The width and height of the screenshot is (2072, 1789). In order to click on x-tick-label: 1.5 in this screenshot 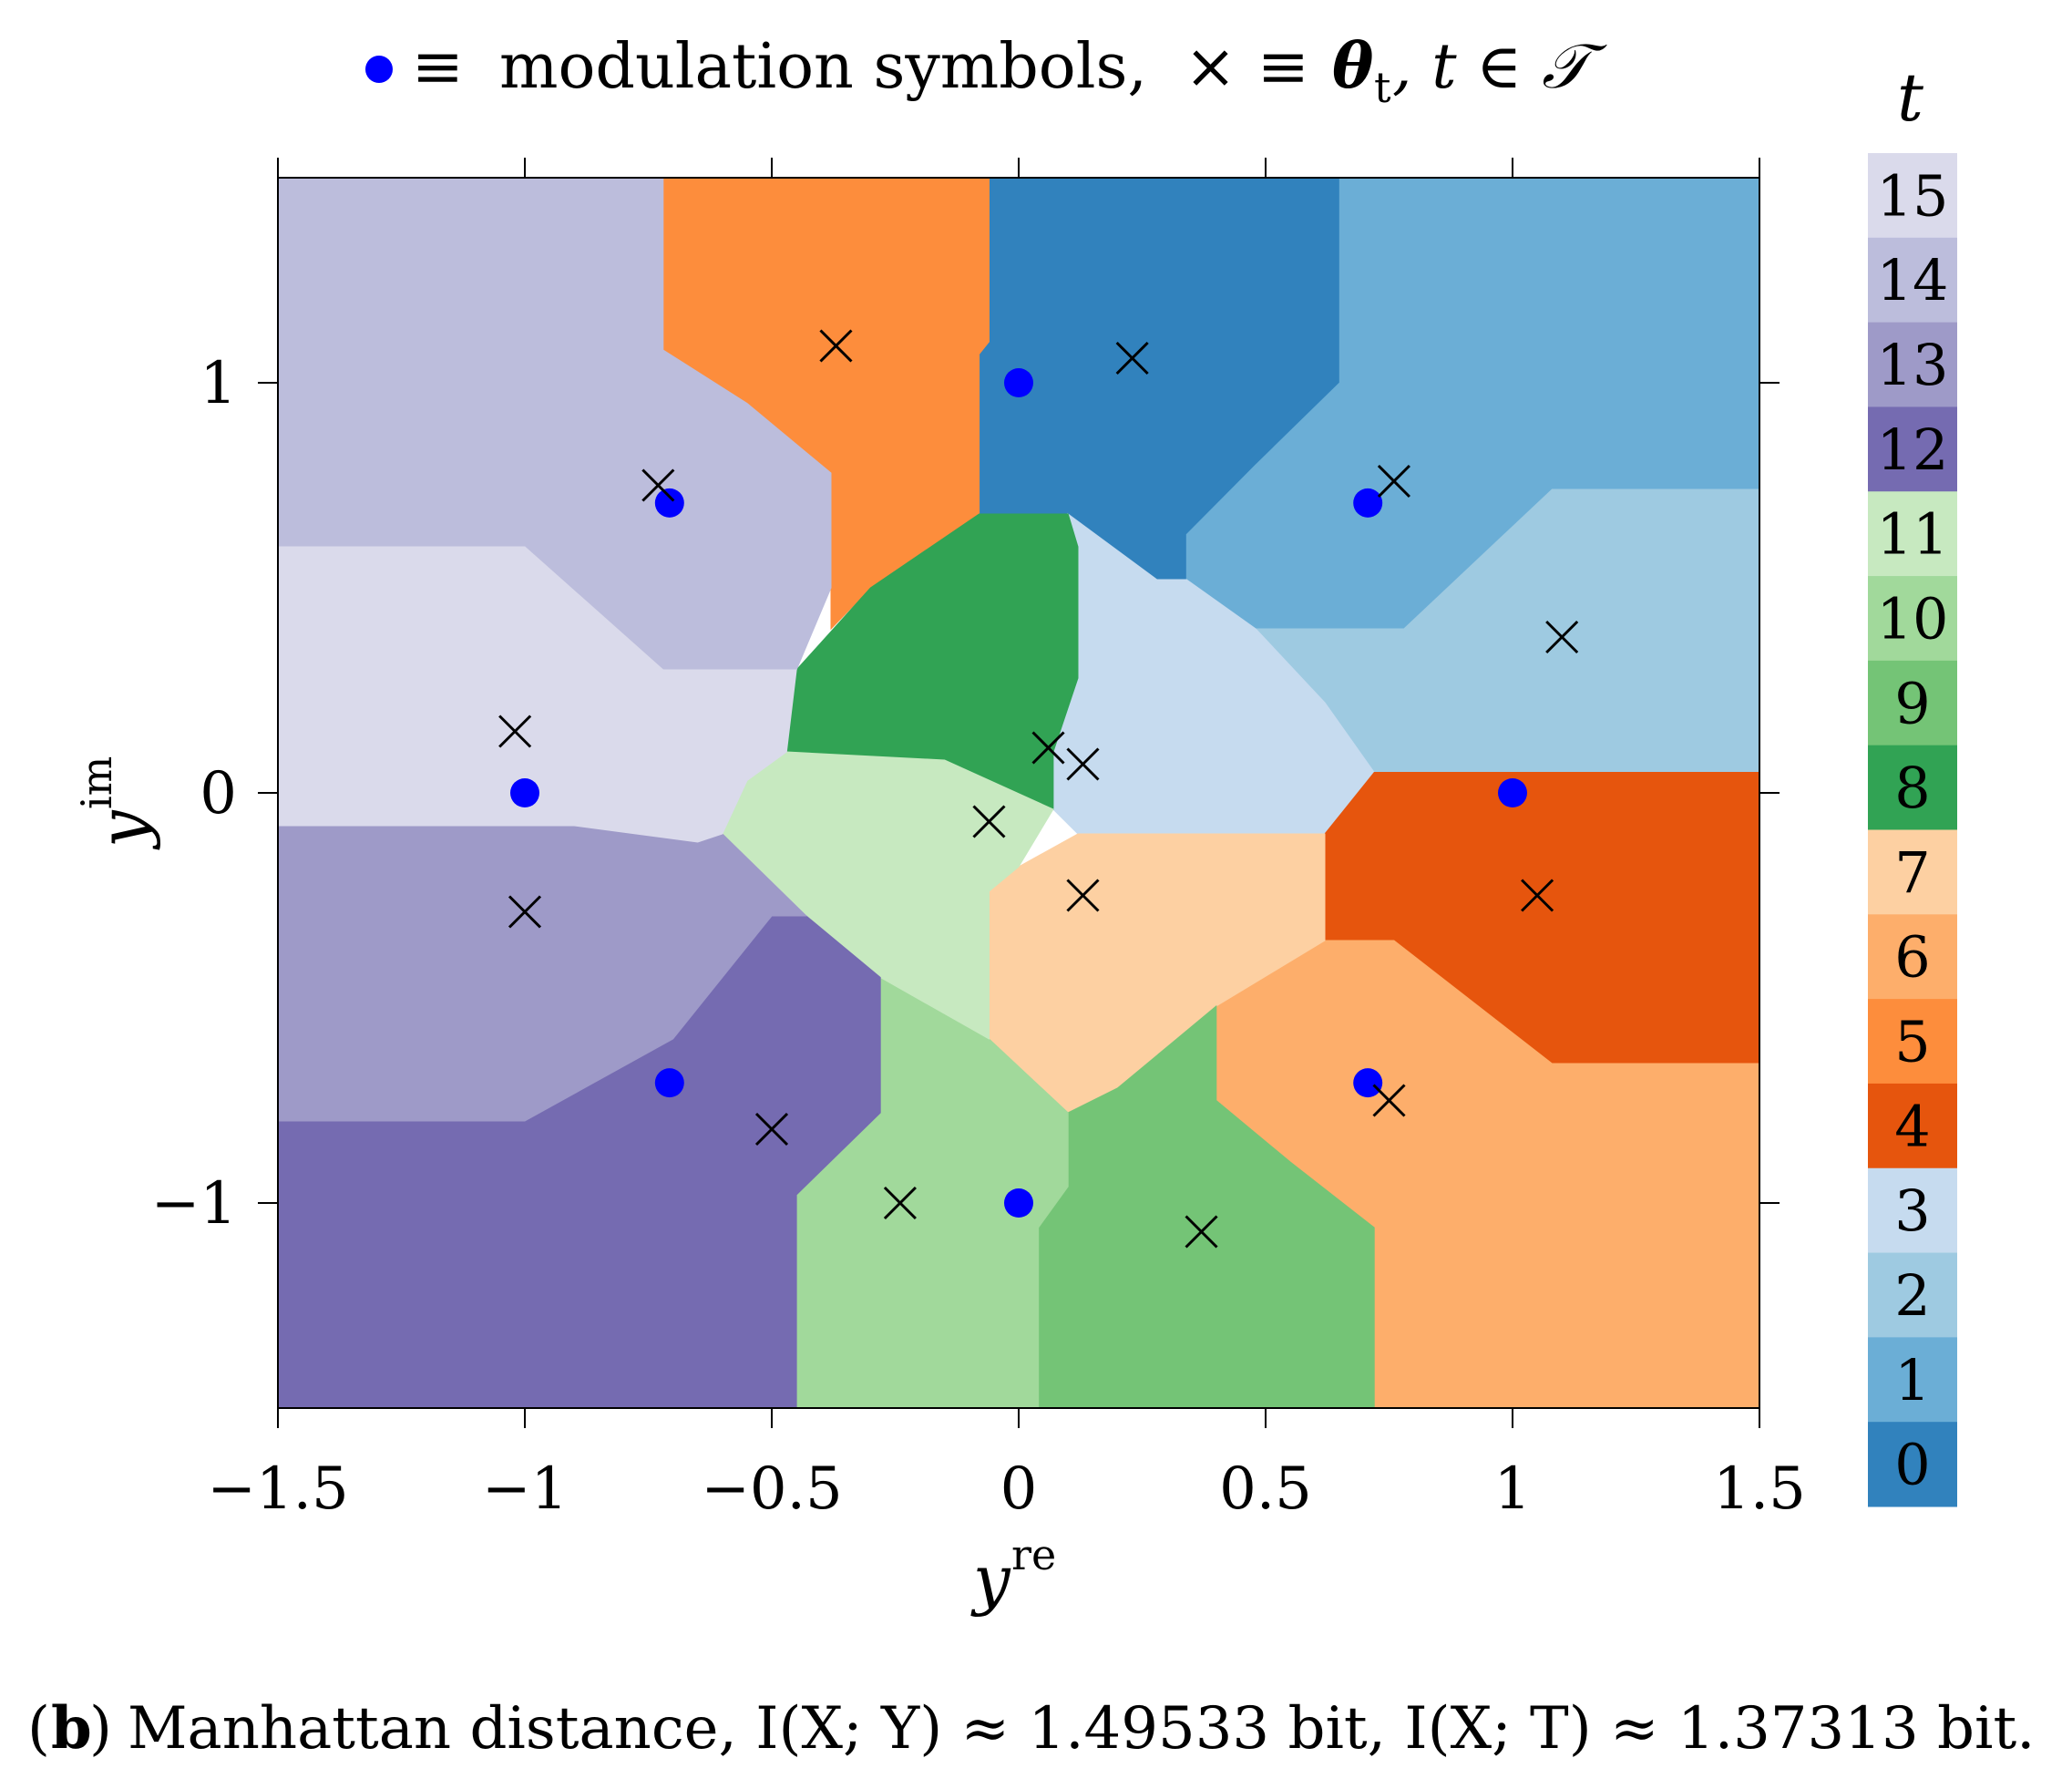, I will do `click(1759, 1489)`.